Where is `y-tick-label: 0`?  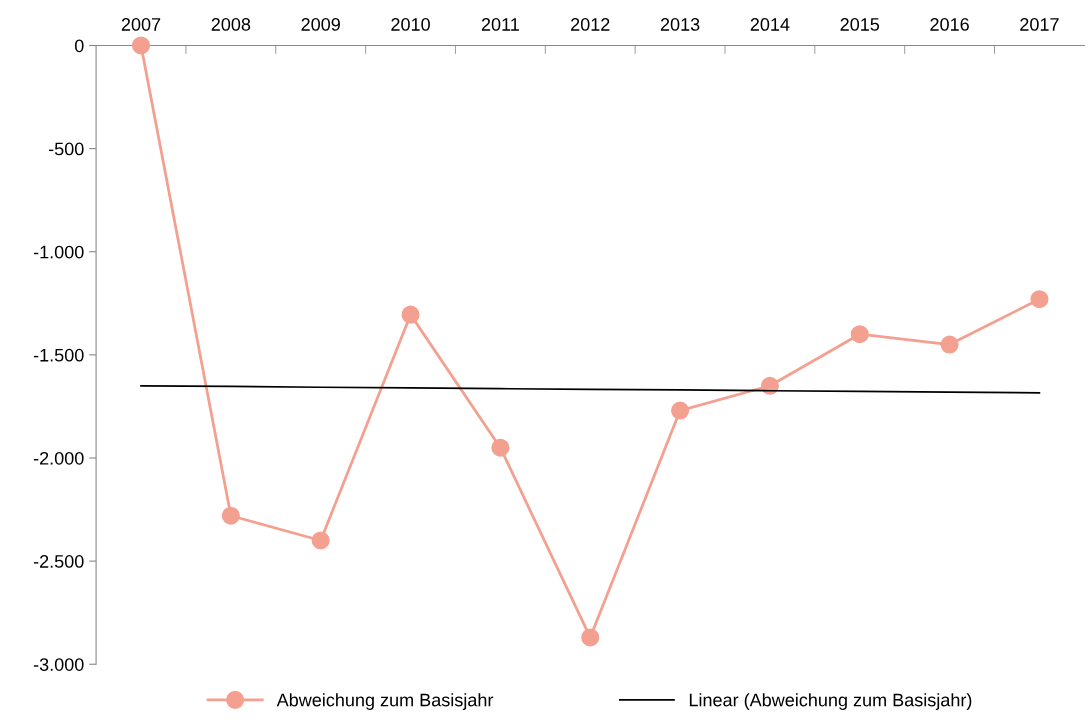
y-tick-label: 0 is located at coordinates (79, 46).